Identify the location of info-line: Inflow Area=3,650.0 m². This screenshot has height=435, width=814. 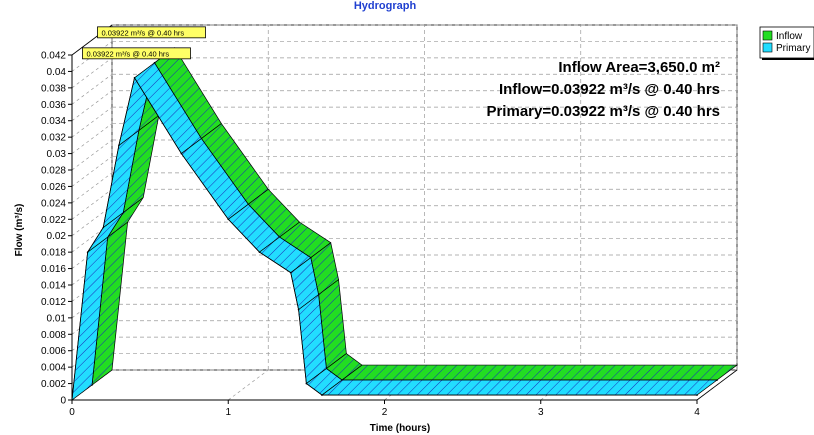
(639, 67).